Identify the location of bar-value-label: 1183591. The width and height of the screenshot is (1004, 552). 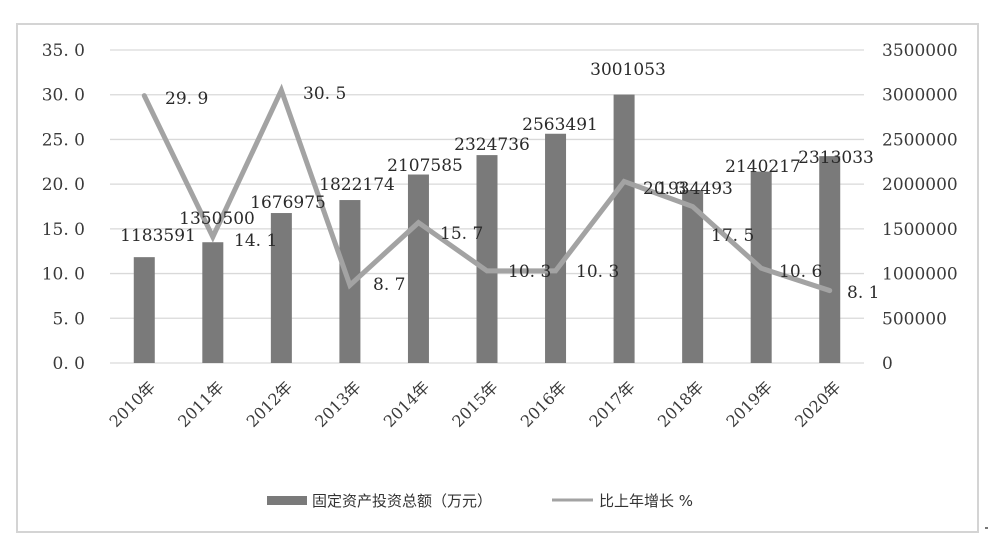
(158, 236).